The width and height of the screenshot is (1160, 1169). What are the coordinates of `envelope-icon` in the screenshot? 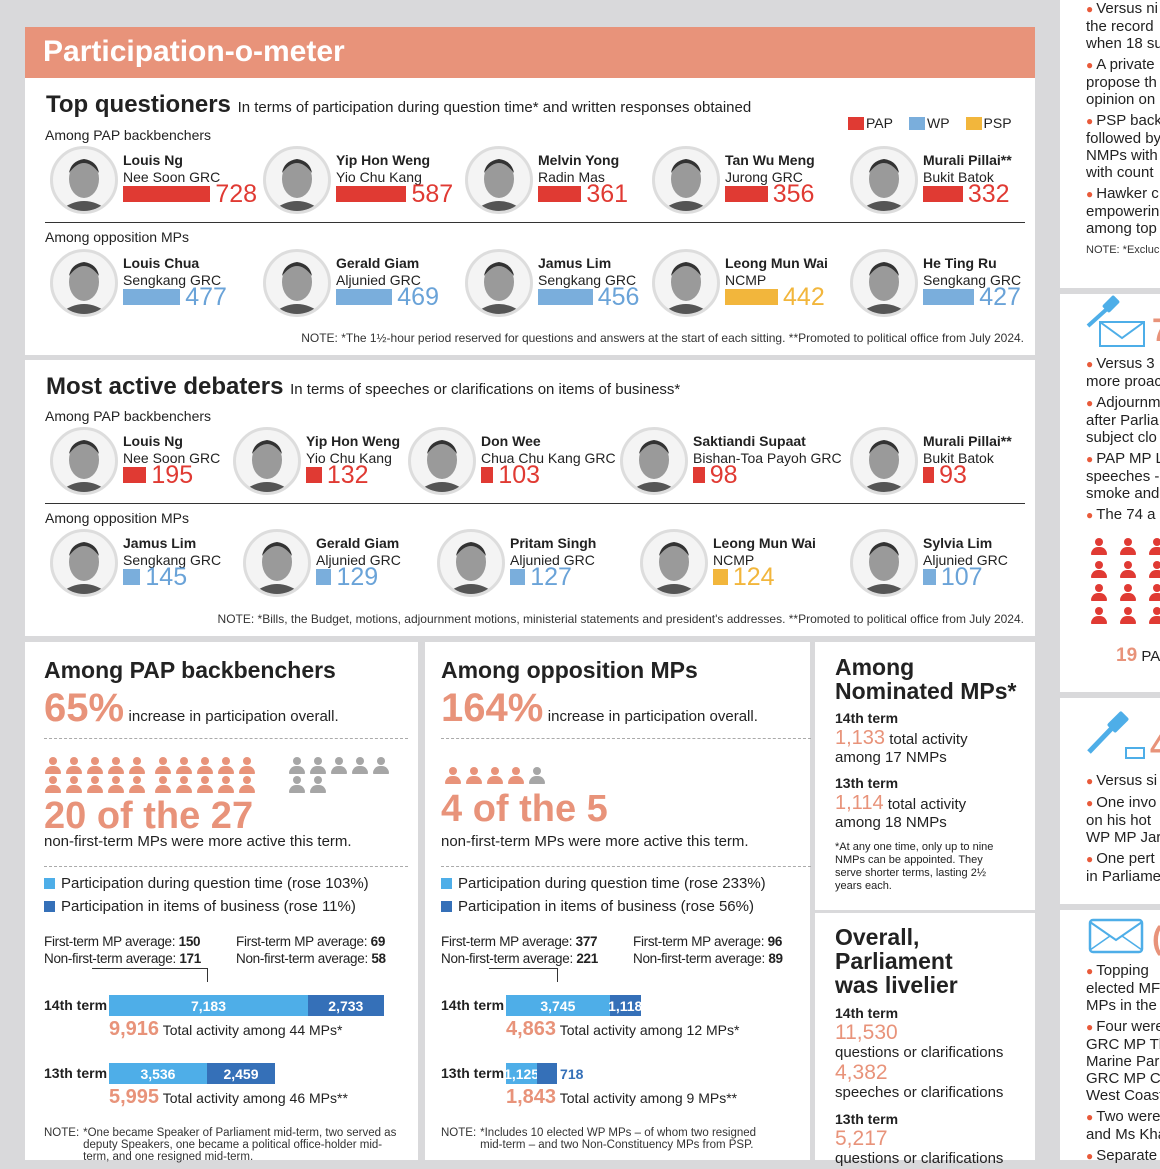 It's located at (1116, 936).